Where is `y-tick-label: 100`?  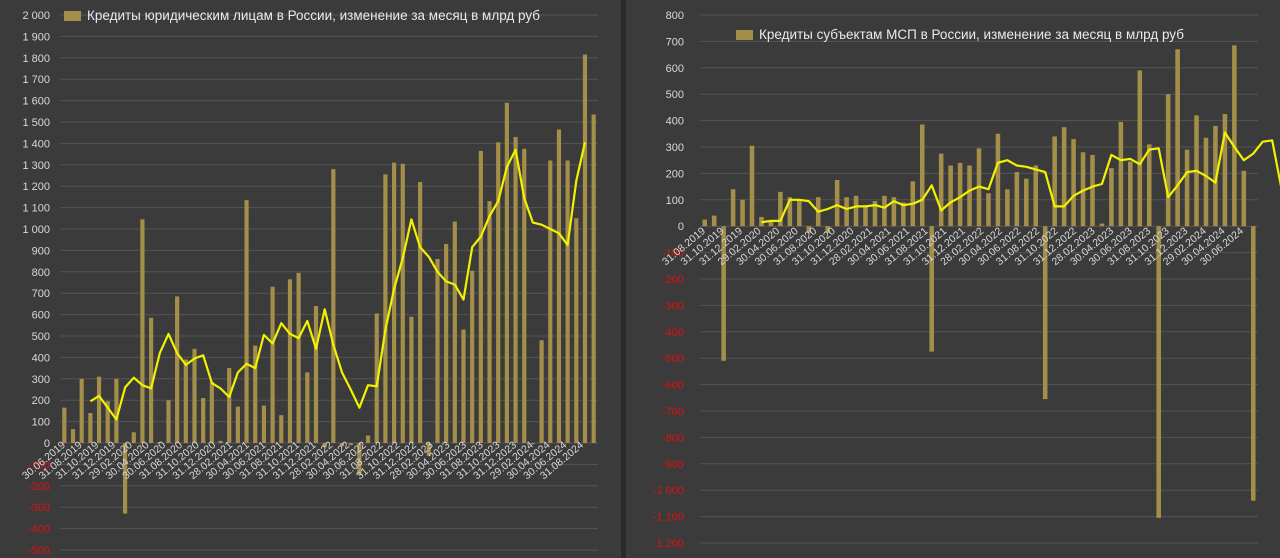 y-tick-label: 100 is located at coordinates (41, 423).